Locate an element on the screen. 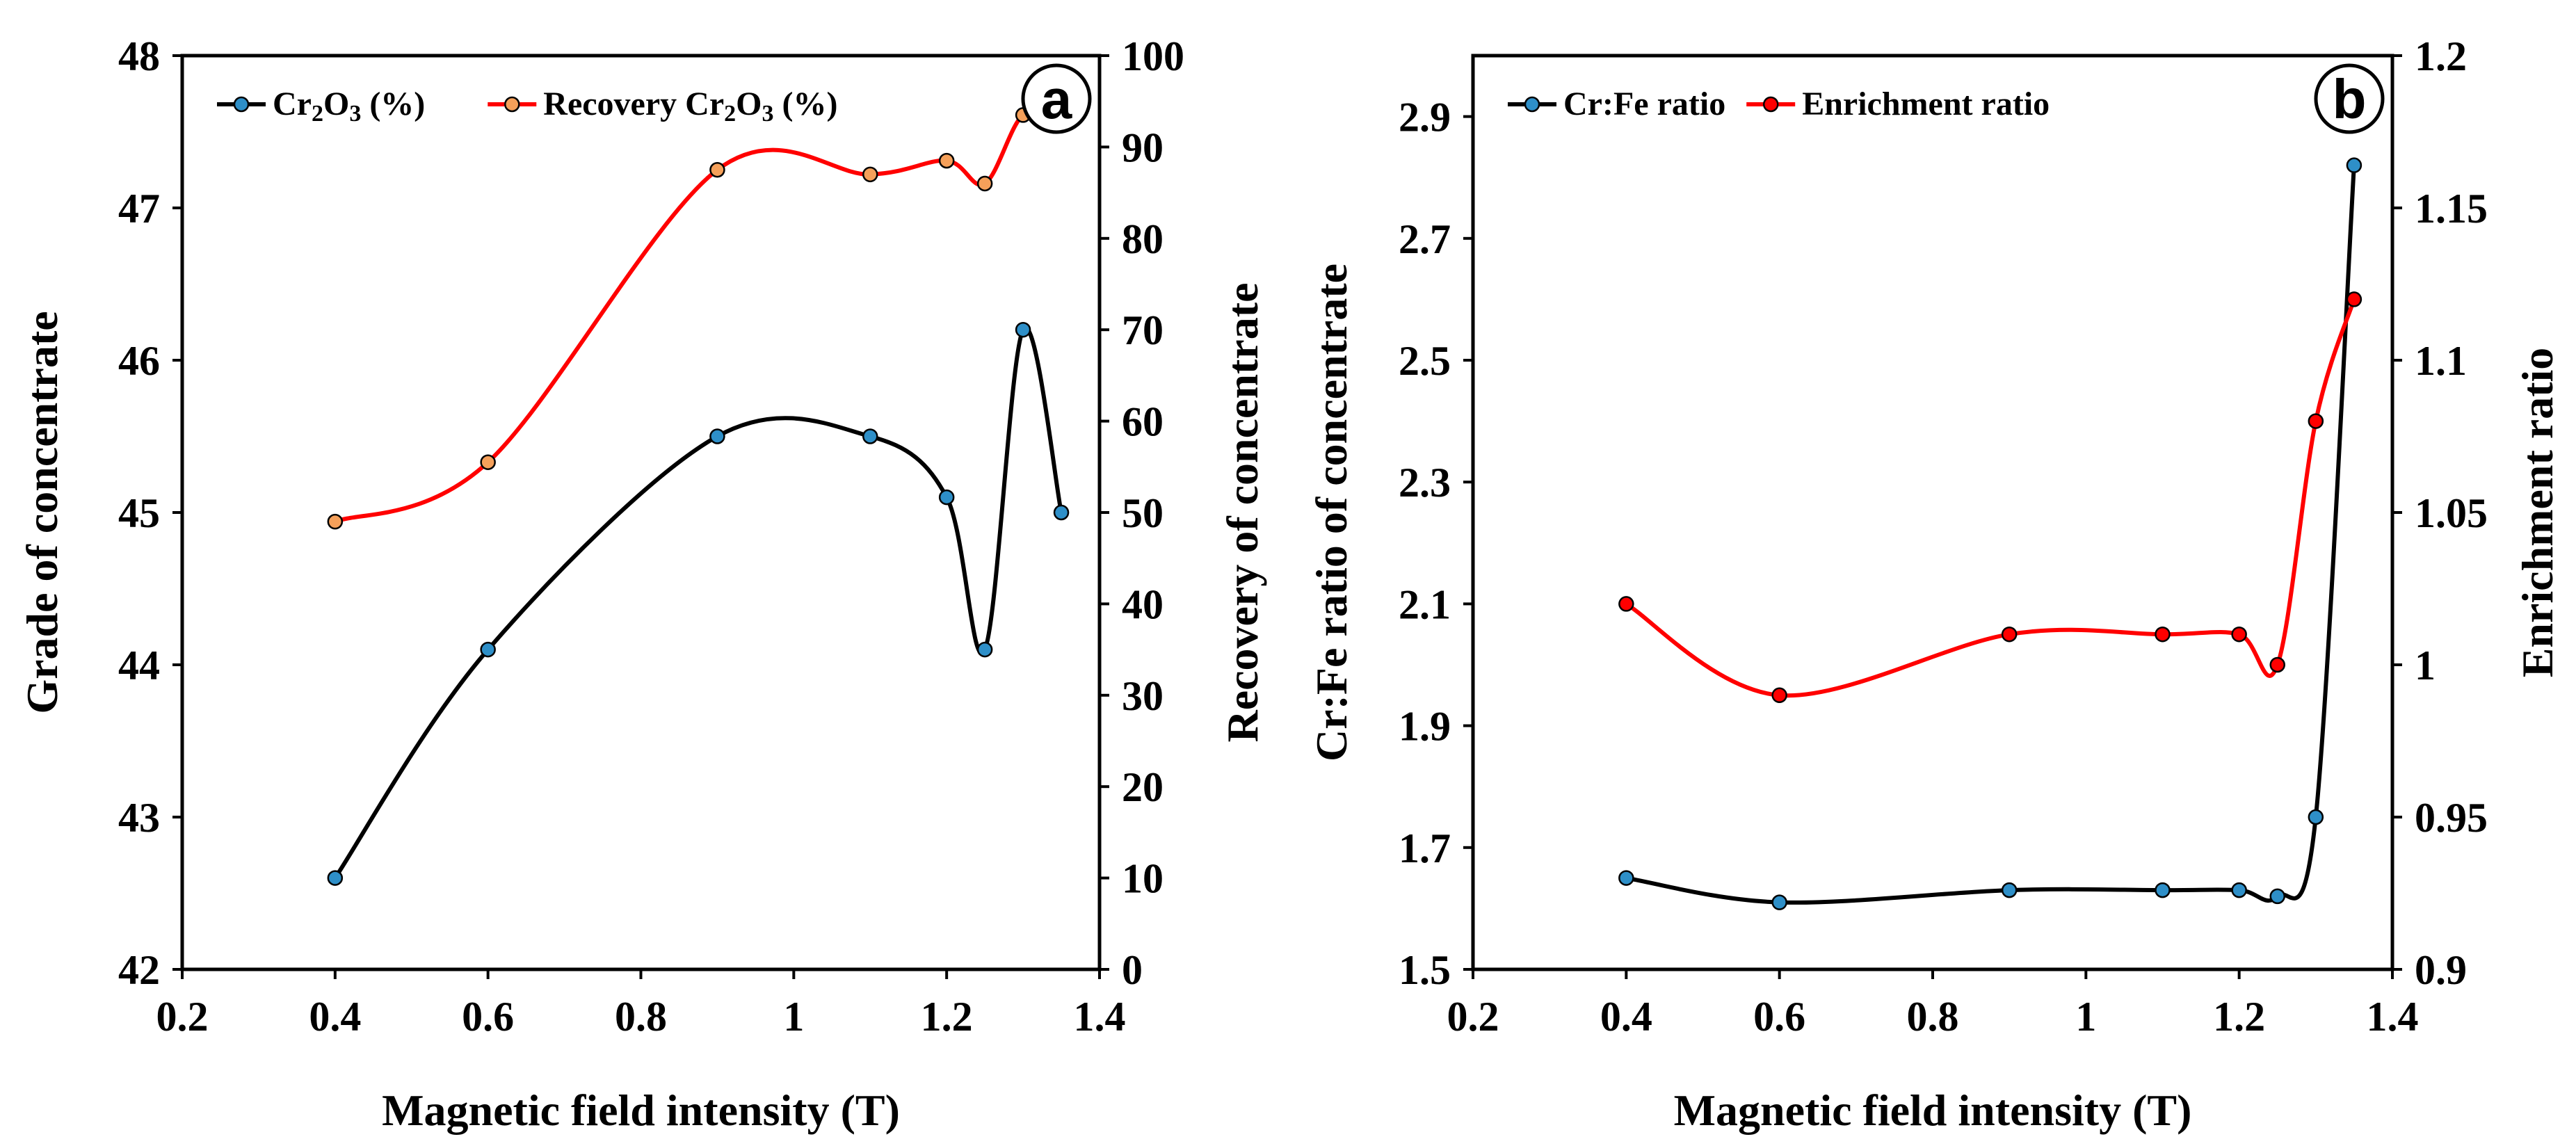 The width and height of the screenshot is (2576, 1146). legend-label: Enrichment ratio is located at coordinates (1926, 104).